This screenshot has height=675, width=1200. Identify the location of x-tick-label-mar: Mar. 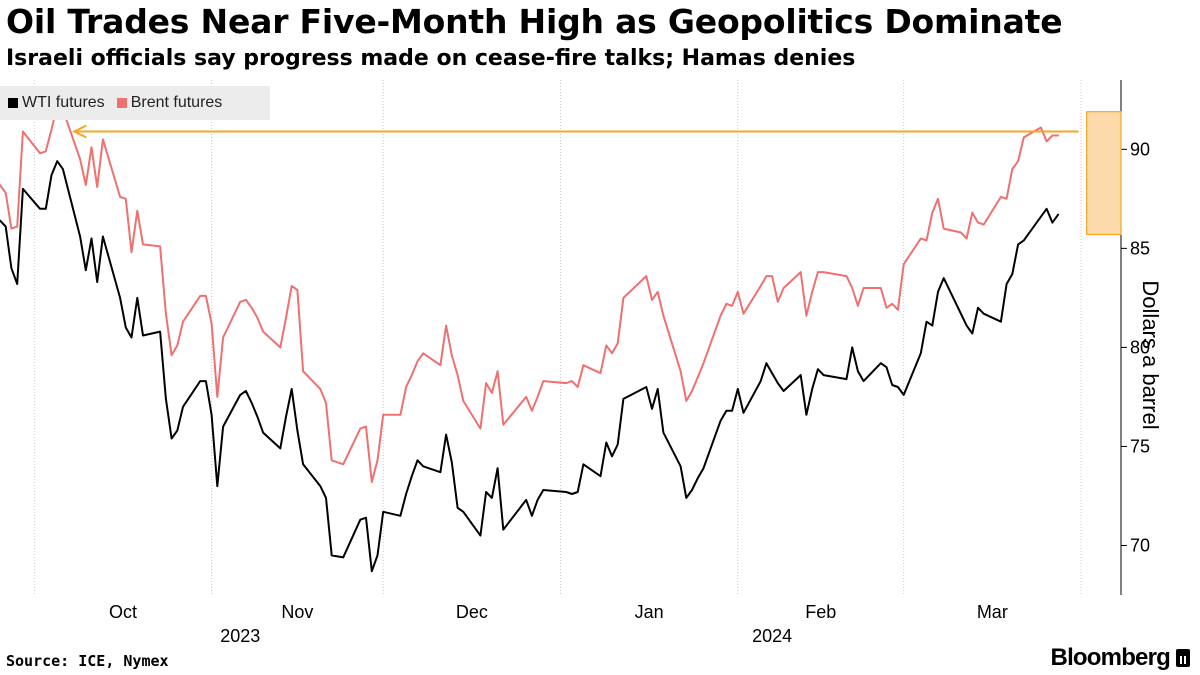
(992, 612).